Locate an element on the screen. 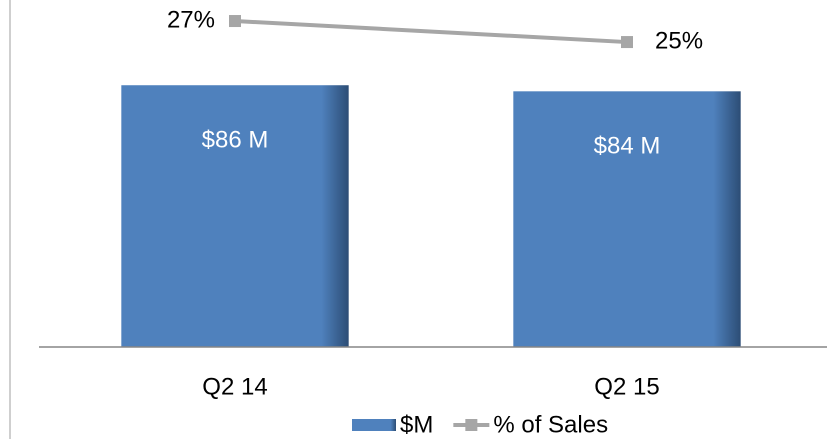 This screenshot has width=827, height=439. line is located at coordinates (431, 32).